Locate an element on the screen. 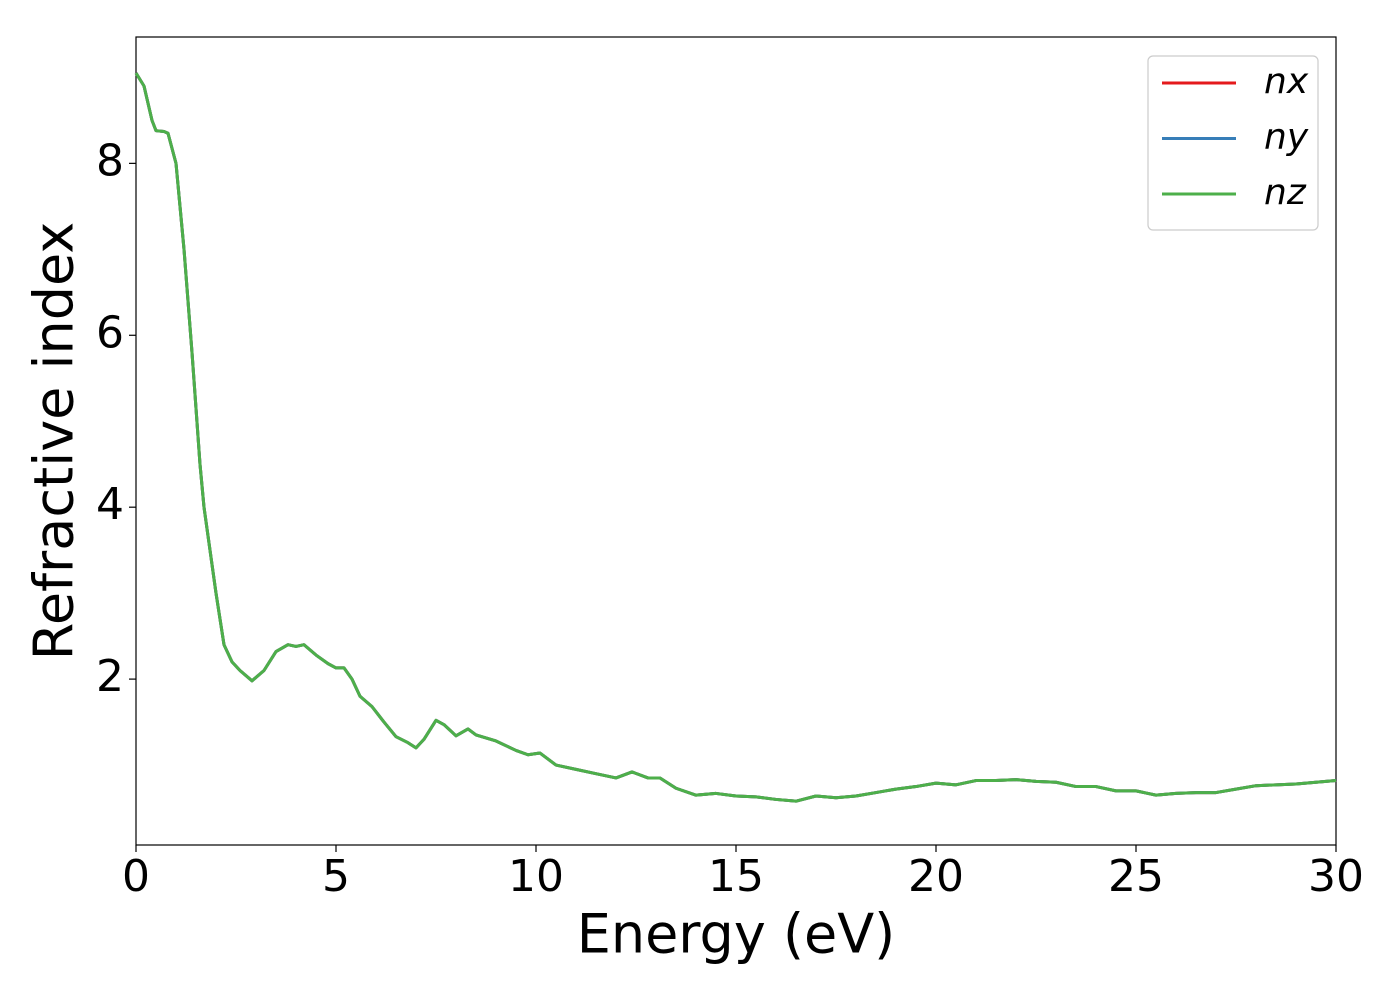 The height and width of the screenshot is (1000, 1400). x-tick-label: 25 is located at coordinates (1136, 876).